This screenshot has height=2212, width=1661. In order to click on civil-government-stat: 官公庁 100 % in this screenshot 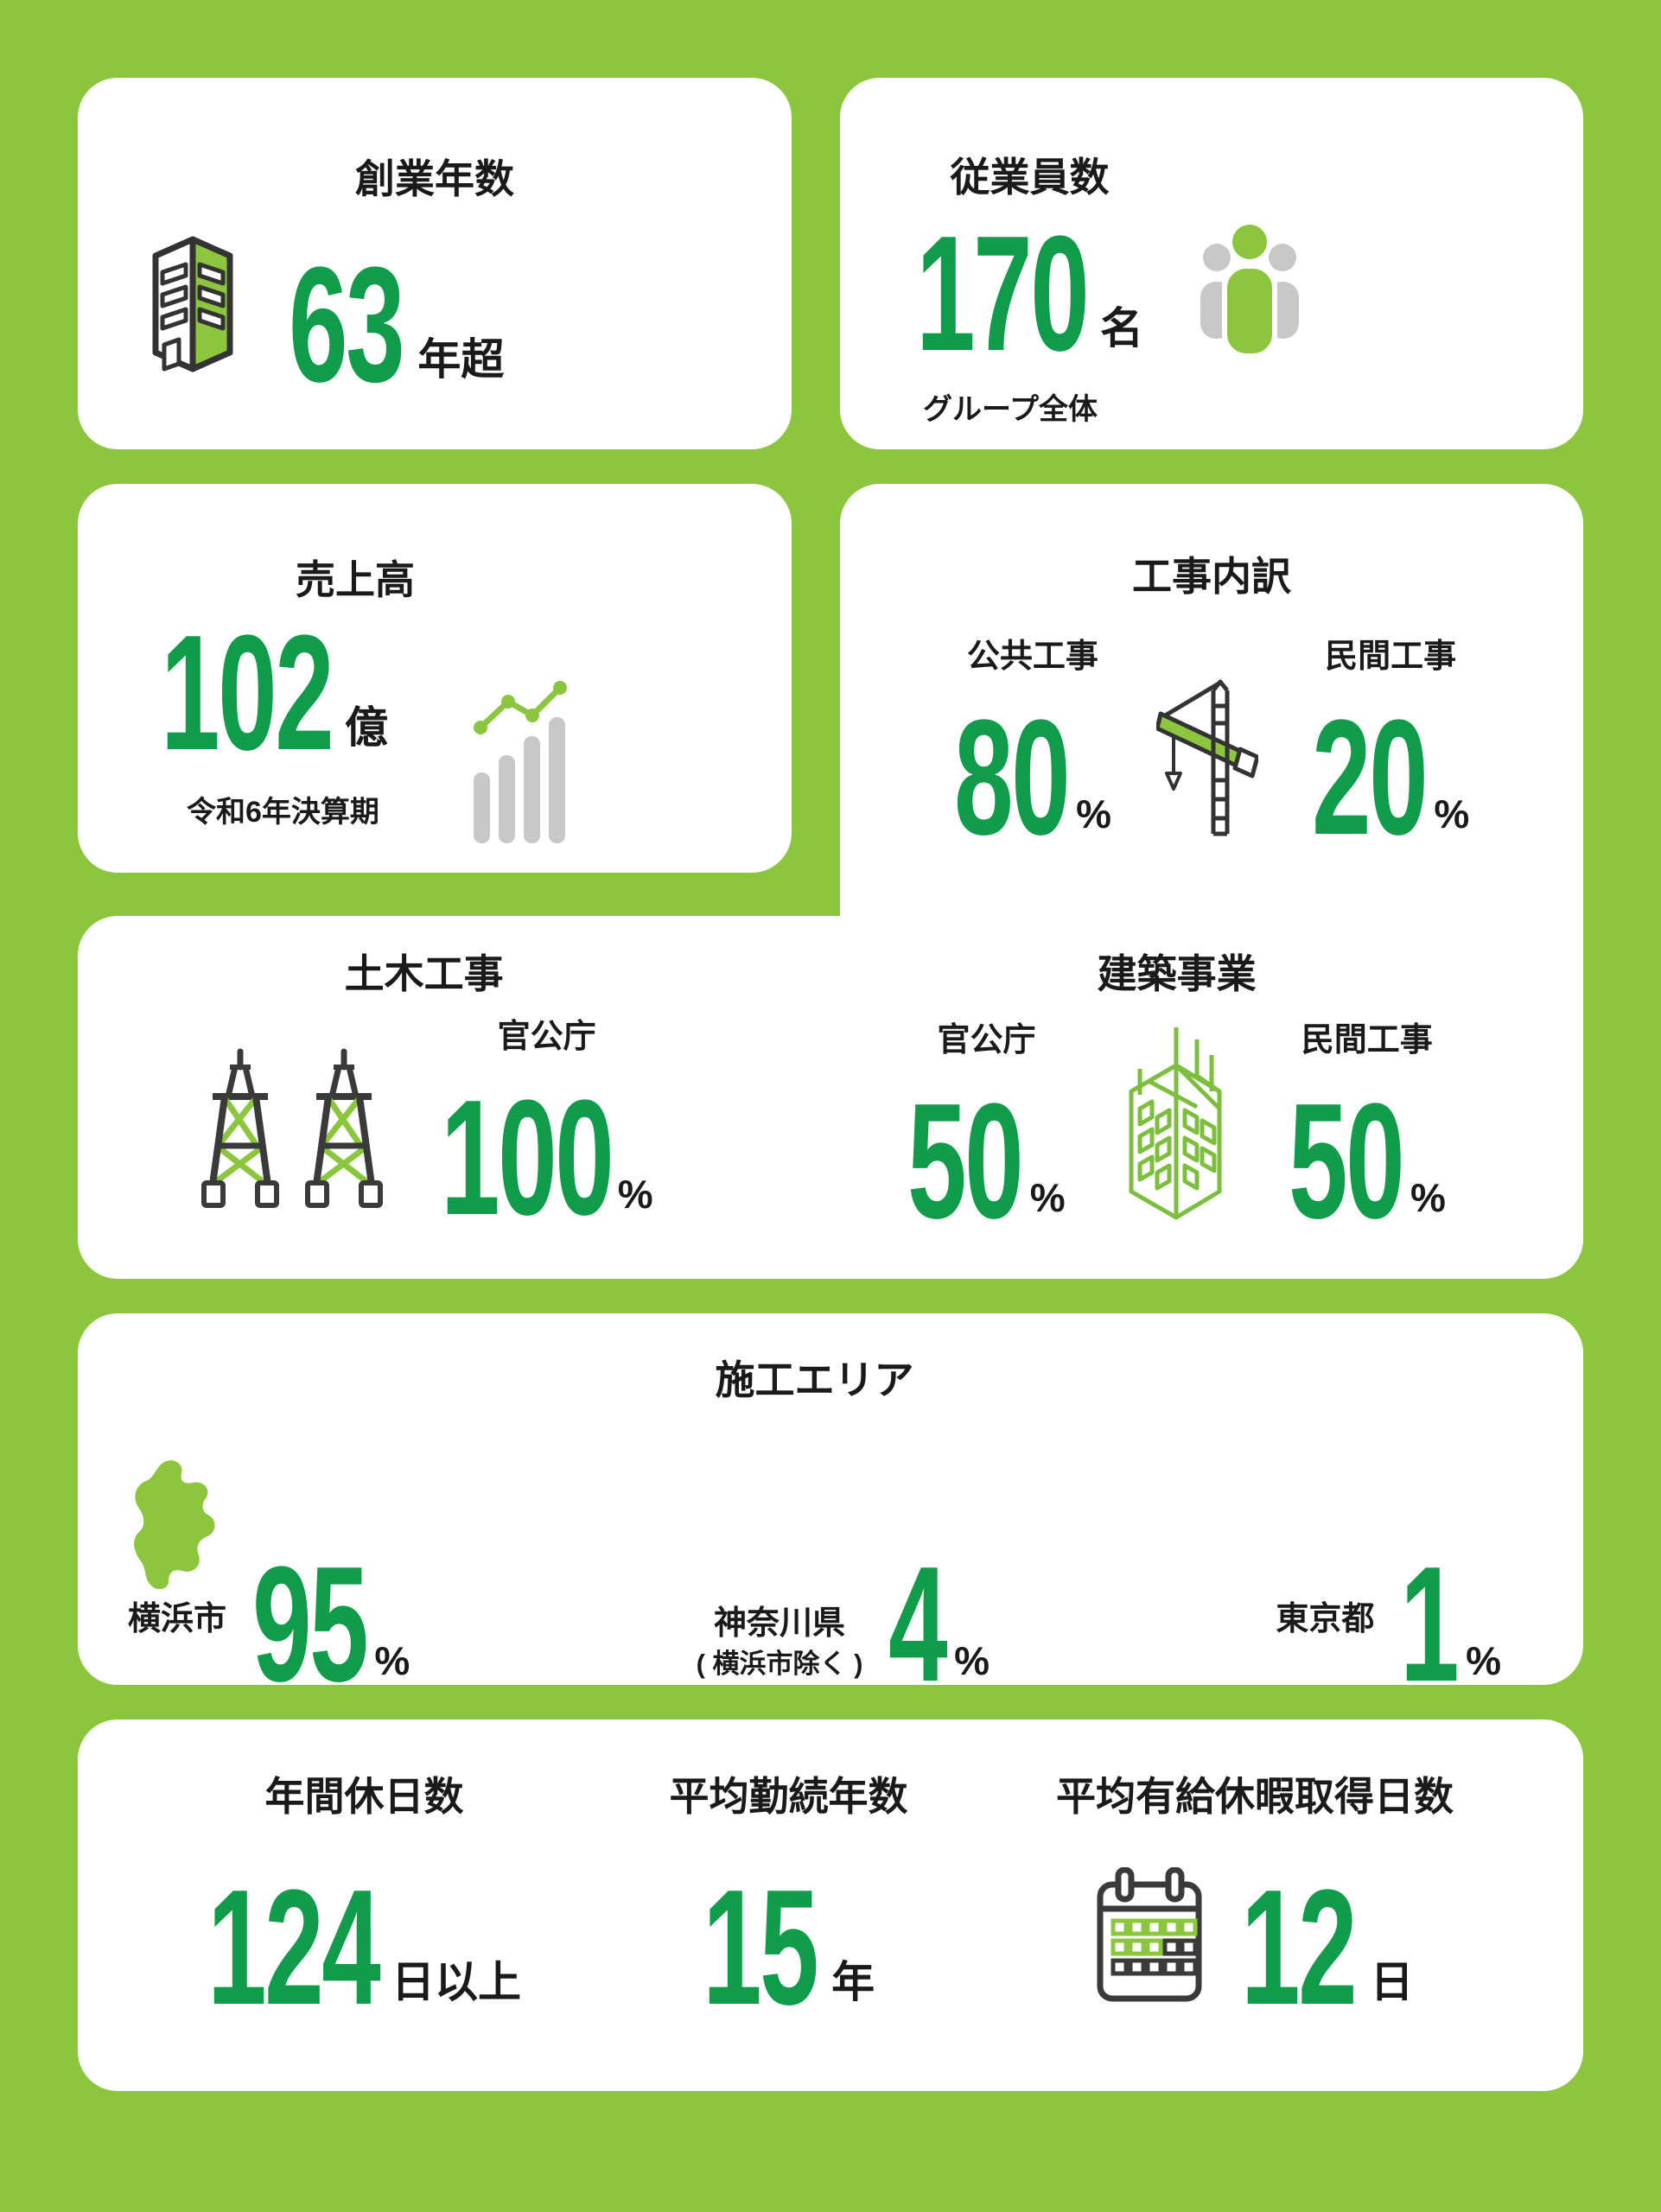, I will do `click(547, 1130)`.